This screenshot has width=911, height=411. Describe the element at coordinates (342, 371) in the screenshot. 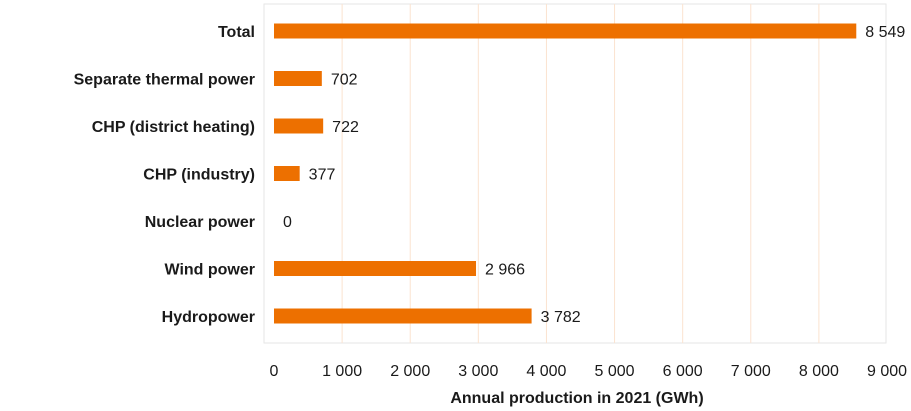

I see `x-tick-label: 1 000` at that location.